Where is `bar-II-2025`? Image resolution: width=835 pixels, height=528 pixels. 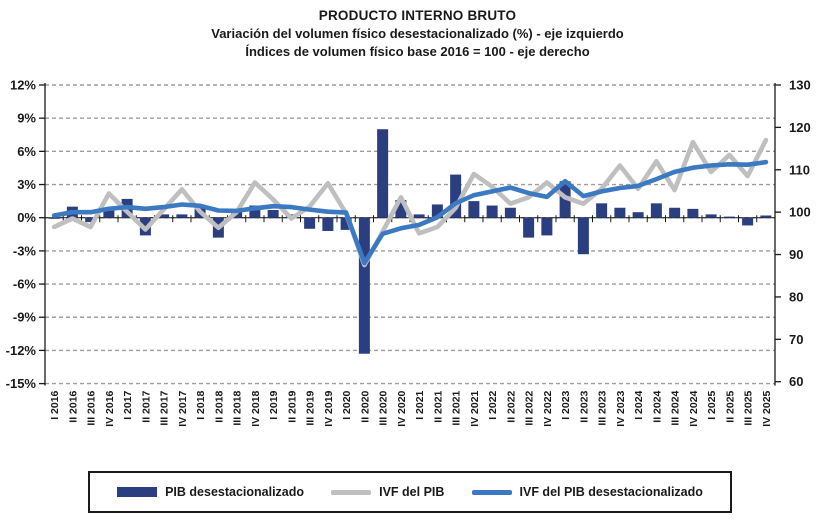
bar-II-2025 is located at coordinates (729, 217).